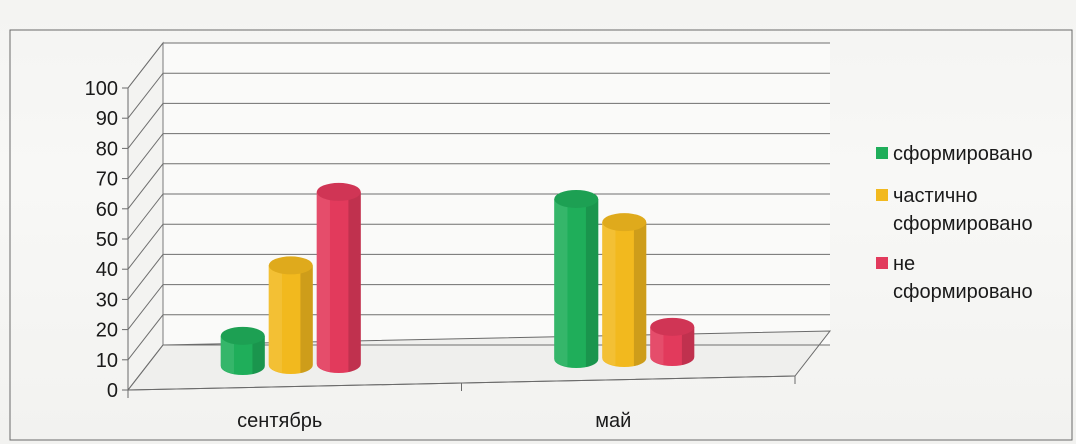 This screenshot has height=444, width=1076. I want to click on y-tick-label-70: 70, so click(107, 180).